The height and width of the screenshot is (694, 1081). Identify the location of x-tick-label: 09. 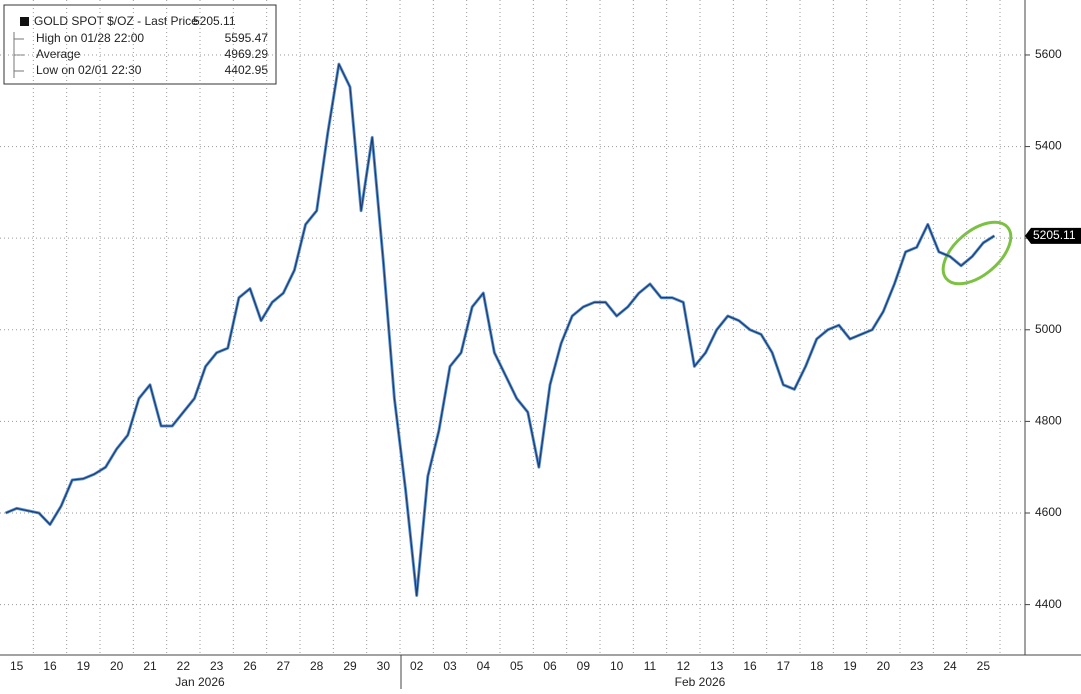
(584, 666).